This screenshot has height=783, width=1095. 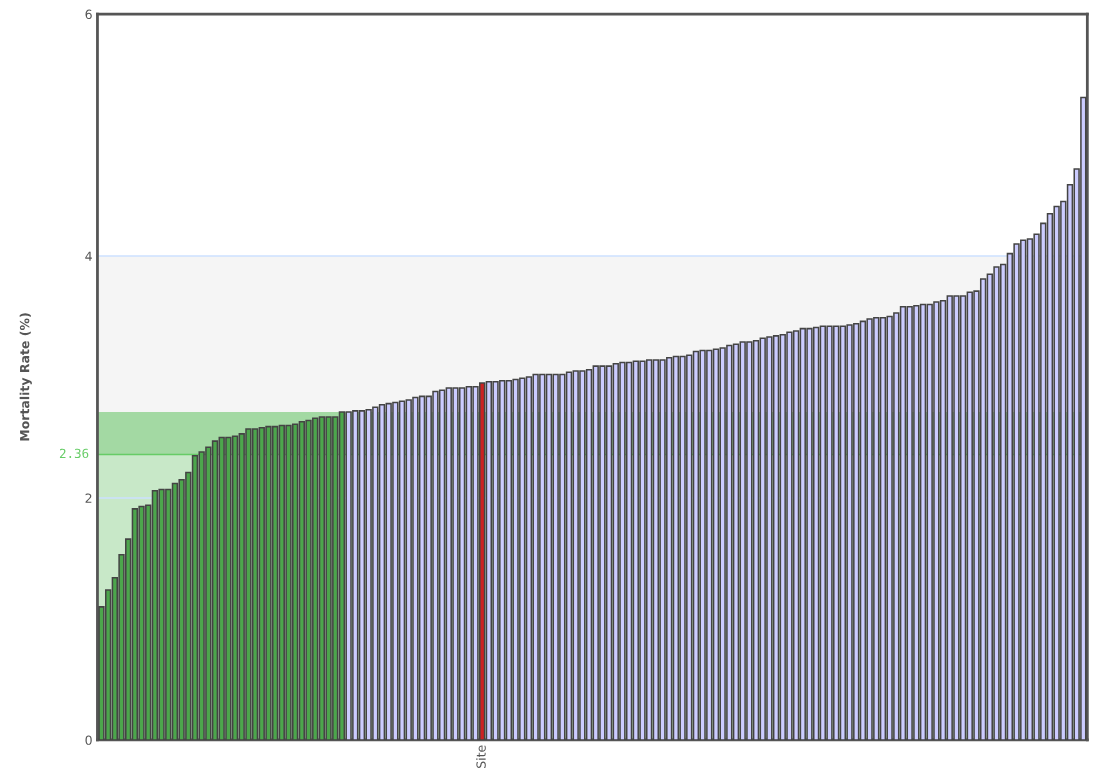 What do you see at coordinates (481, 756) in the screenshot?
I see `x-tick-label: Site` at bounding box center [481, 756].